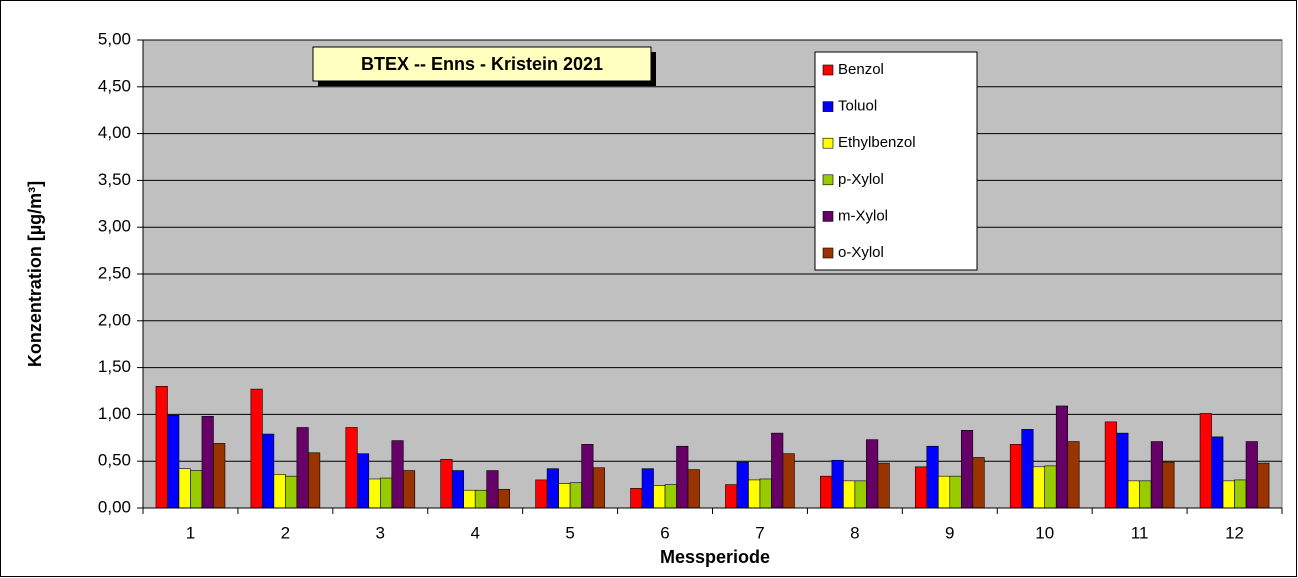 The height and width of the screenshot is (578, 1298). Describe the element at coordinates (863, 215) in the screenshot. I see `legend-label: m-Xylol` at that location.